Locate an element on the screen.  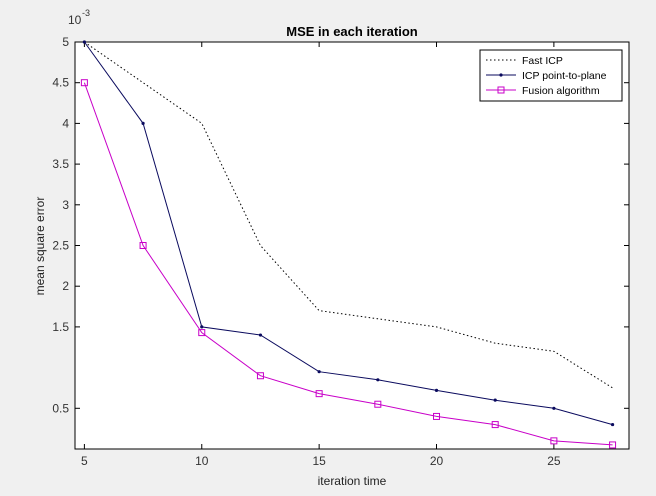
x-tick-label: 25 is located at coordinates (554, 461).